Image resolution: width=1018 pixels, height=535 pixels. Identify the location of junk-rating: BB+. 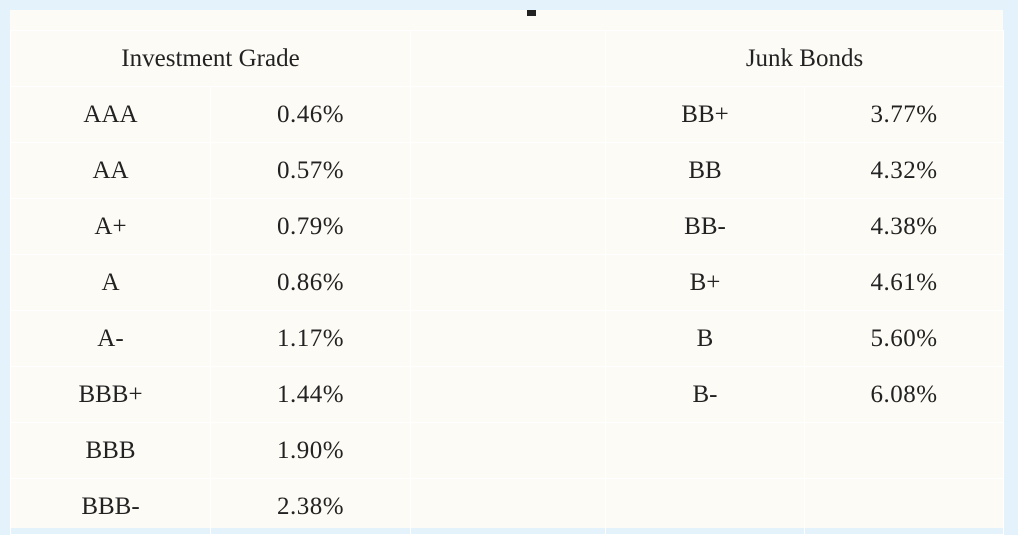
(705, 114).